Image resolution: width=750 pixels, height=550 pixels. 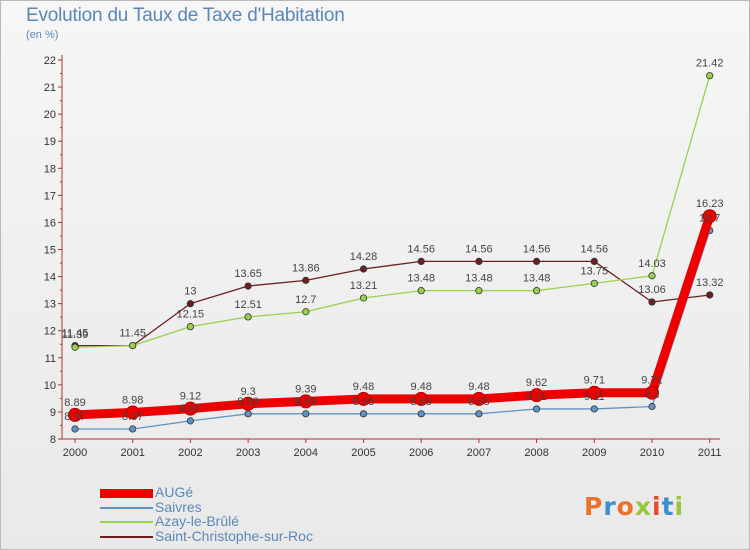 I want to click on x-tick-label: 2007, so click(x=479, y=453).